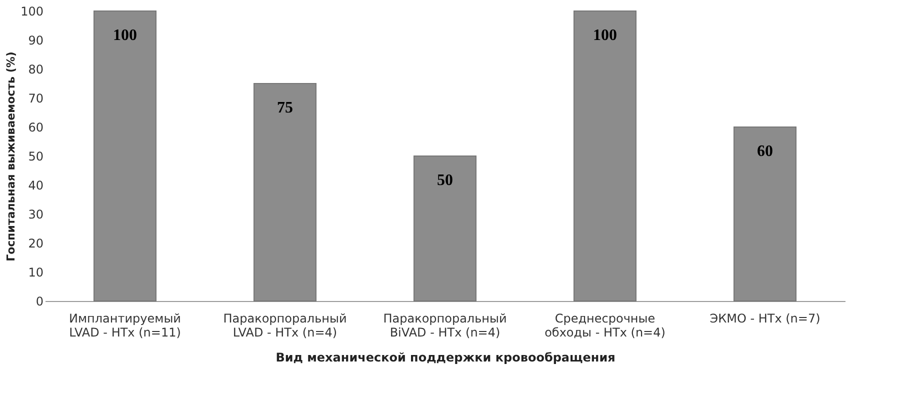 Image resolution: width=924 pixels, height=413 pixels. What do you see at coordinates (36, 185) in the screenshot?
I see `y-tick-label: 40` at bounding box center [36, 185].